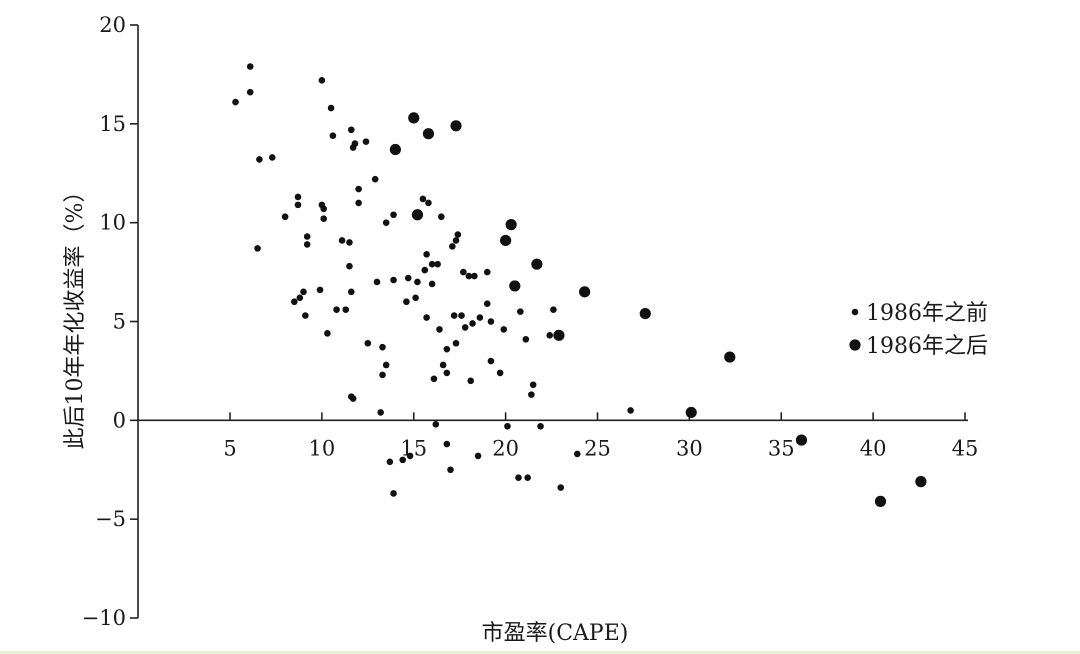 Image resolution: width=1080 pixels, height=654 pixels. Describe the element at coordinates (555, 633) in the screenshot. I see `x-axis-title: 市盈率(CAPE)` at that location.